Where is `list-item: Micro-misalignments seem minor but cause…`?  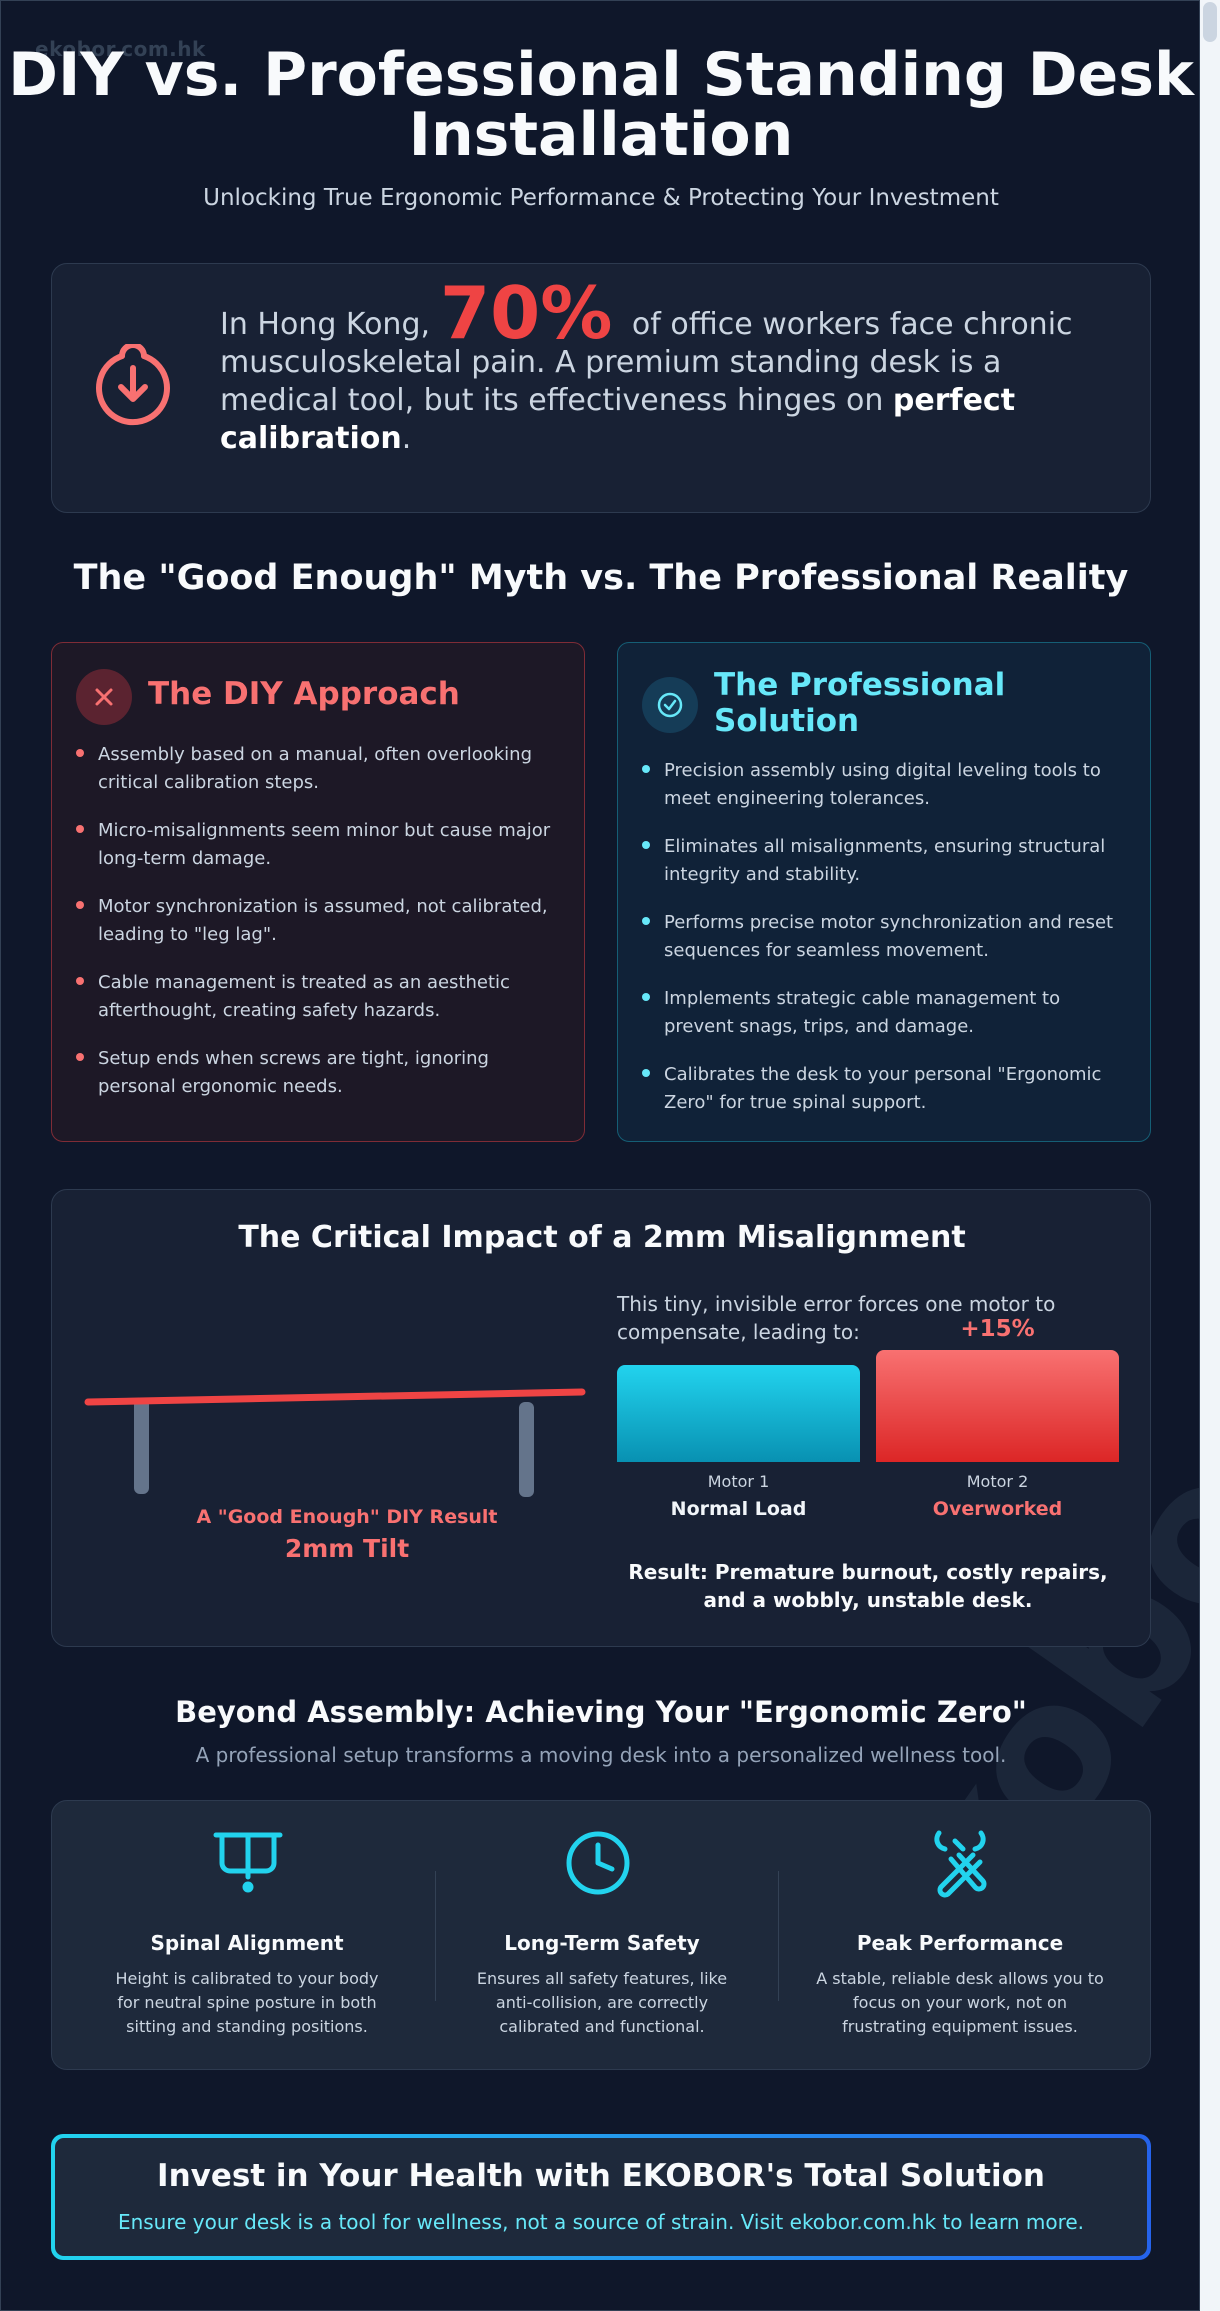
list-item: Micro-misalignments seem minor but cause… is located at coordinates (316, 845).